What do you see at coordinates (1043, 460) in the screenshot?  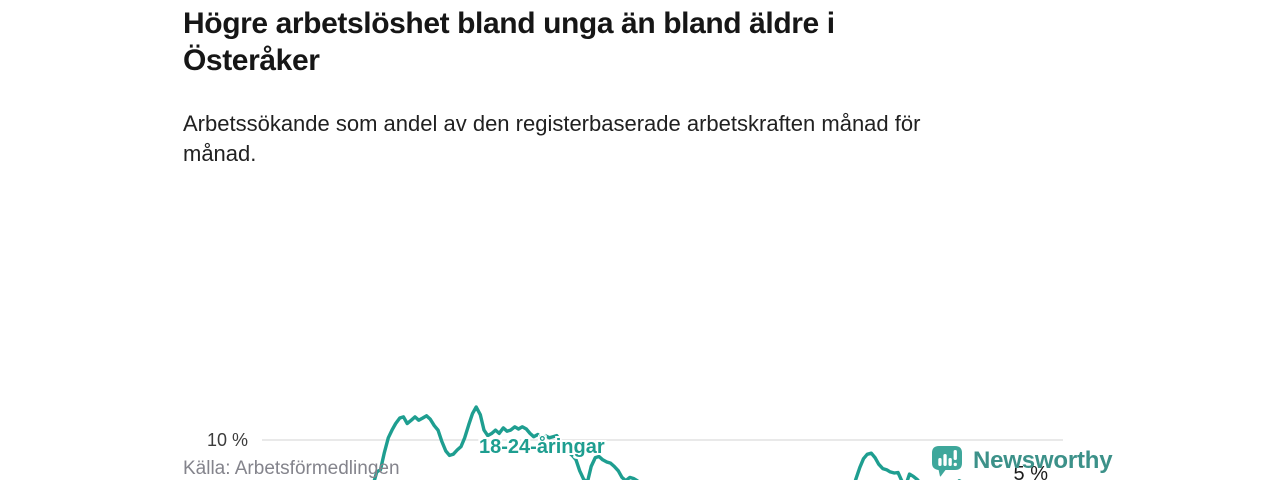 I see `brand-name: Newsworthy` at bounding box center [1043, 460].